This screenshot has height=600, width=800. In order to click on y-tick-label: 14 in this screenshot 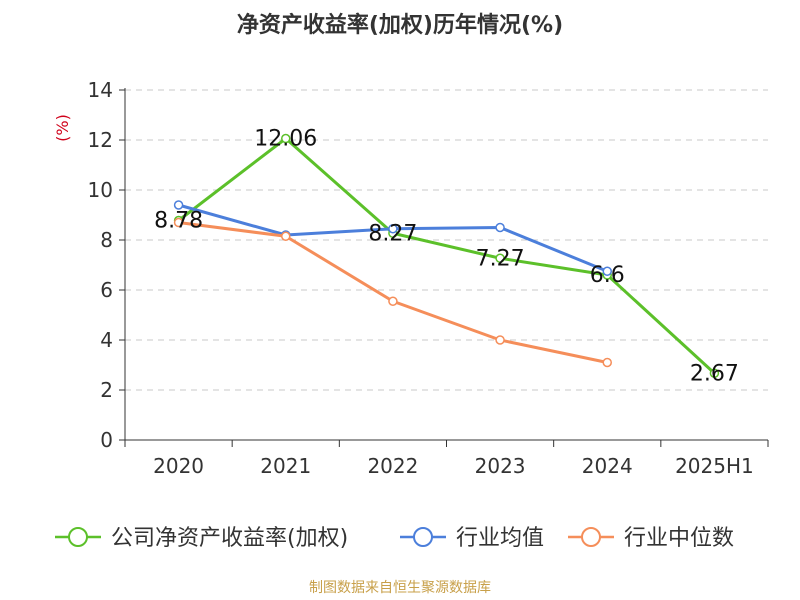, I will do `click(100, 90)`.